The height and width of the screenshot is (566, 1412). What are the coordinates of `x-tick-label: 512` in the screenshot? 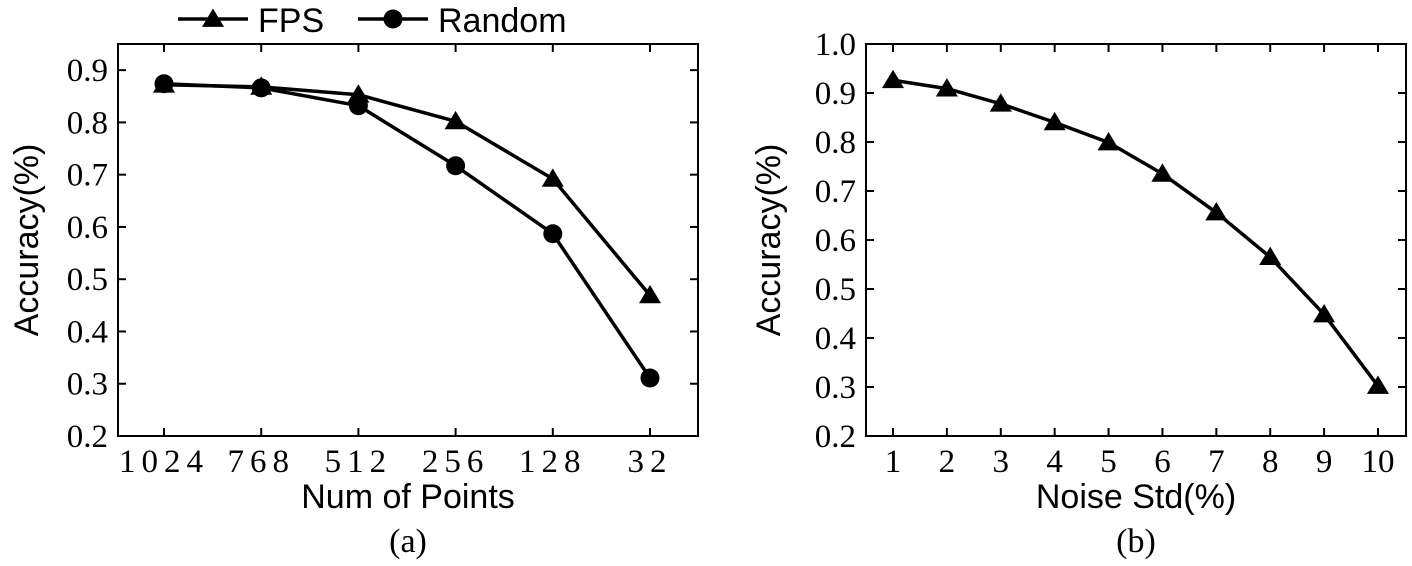 It's located at (359, 462).